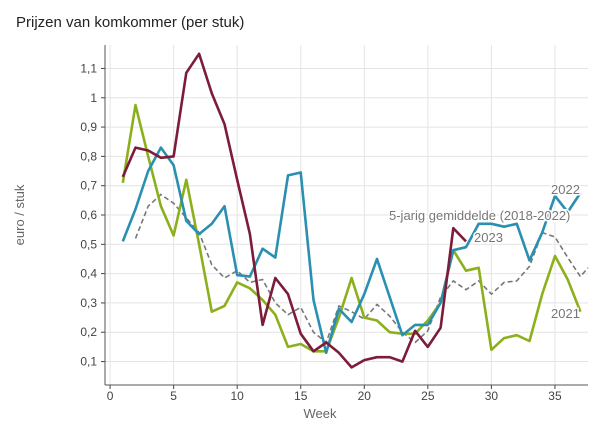  Describe the element at coordinates (565, 313) in the screenshot. I see `series-label: 2021` at that location.